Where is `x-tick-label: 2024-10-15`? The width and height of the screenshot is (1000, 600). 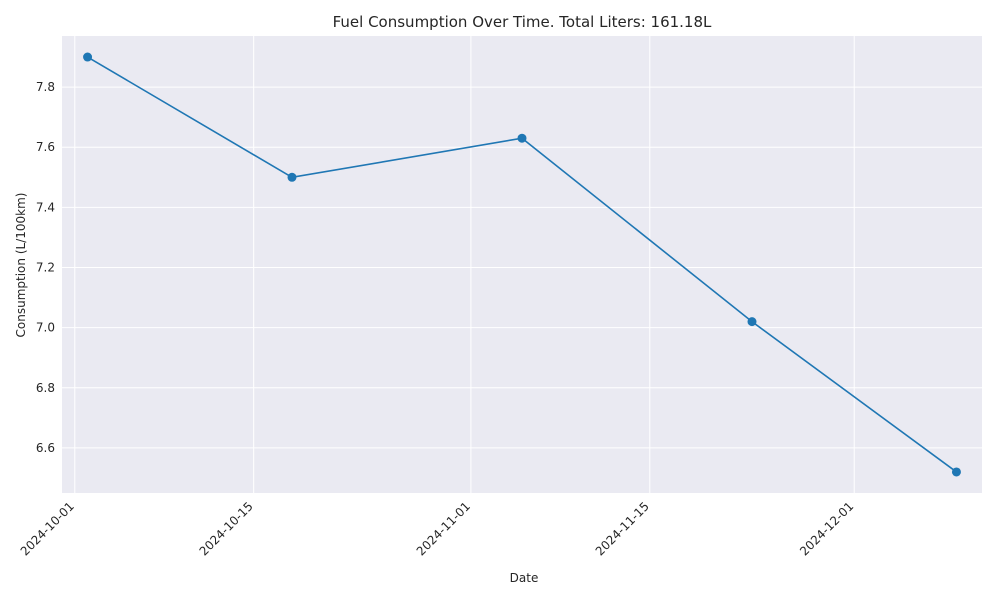 x-tick-label: 2024-10-15 is located at coordinates (226, 528).